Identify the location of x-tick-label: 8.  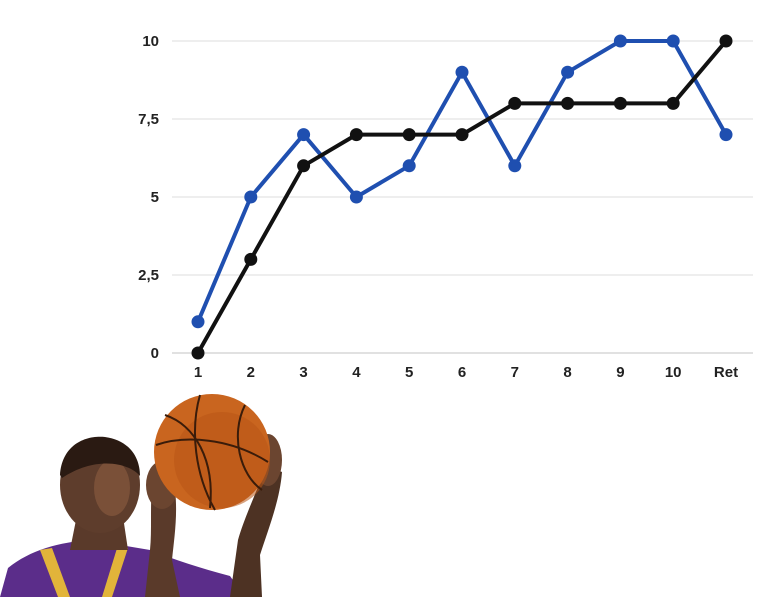
(567, 372).